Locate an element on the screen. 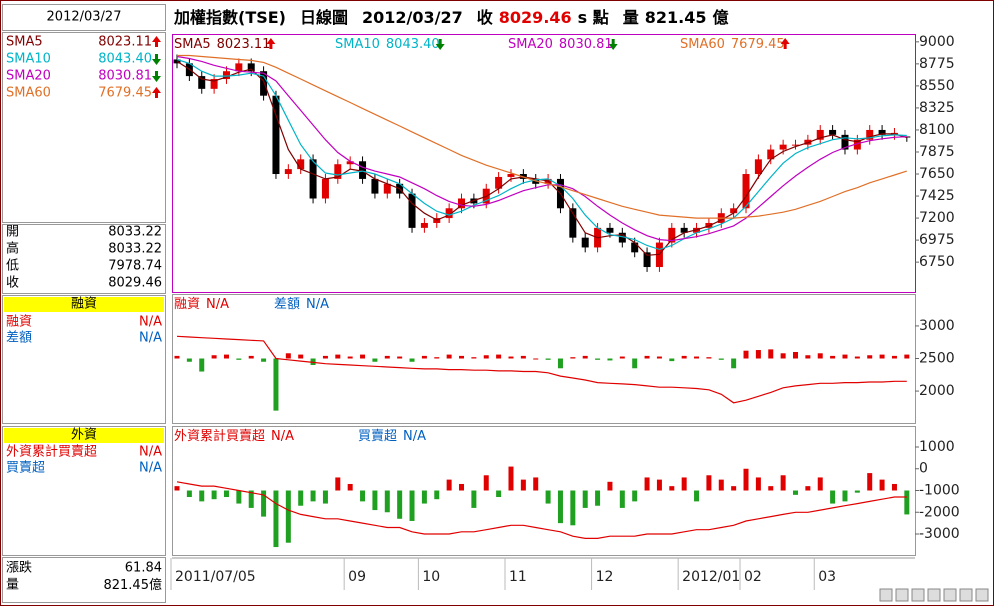 The height and width of the screenshot is (606, 994). y-tick-label: 8550 is located at coordinates (937, 86).